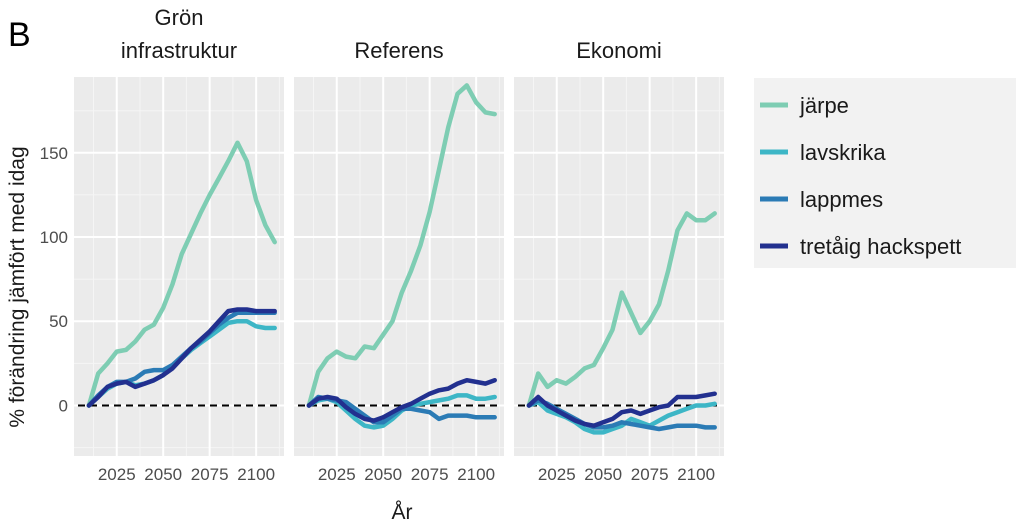 Image resolution: width=1019 pixels, height=523 pixels. What do you see at coordinates (398, 50) in the screenshot?
I see `facet-title: Referens` at bounding box center [398, 50].